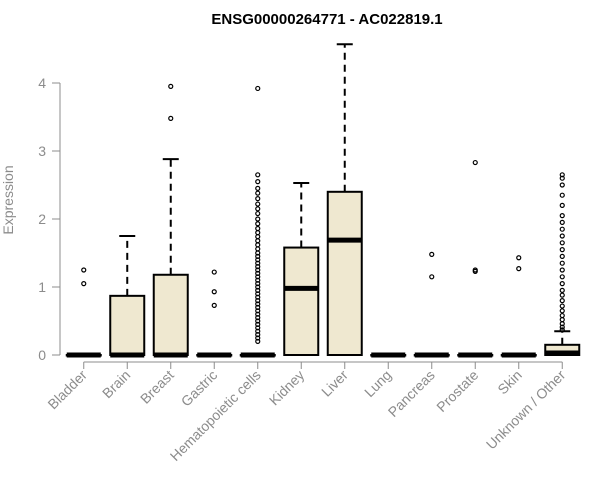 The height and width of the screenshot is (500, 600). I want to click on box-bladder, so click(83, 312).